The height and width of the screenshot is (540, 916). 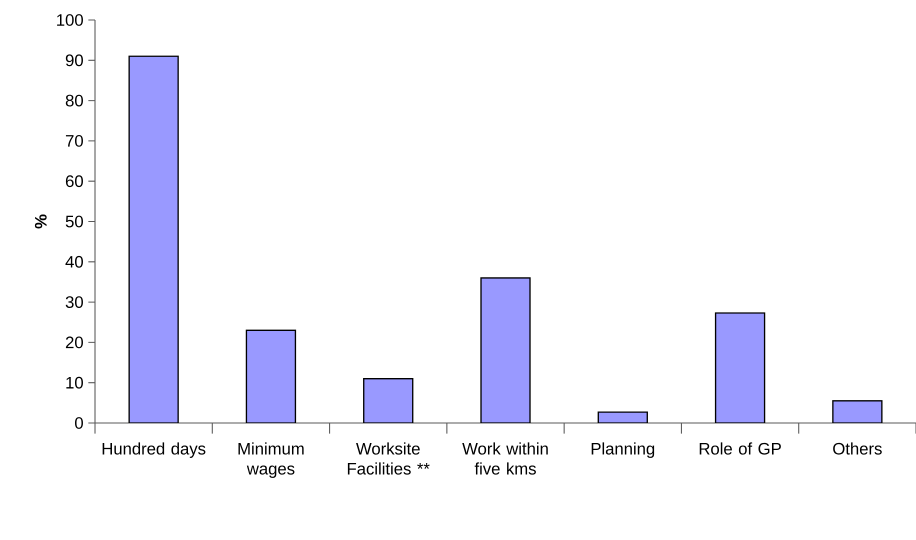 I want to click on x-tick-label: Others, so click(x=857, y=448).